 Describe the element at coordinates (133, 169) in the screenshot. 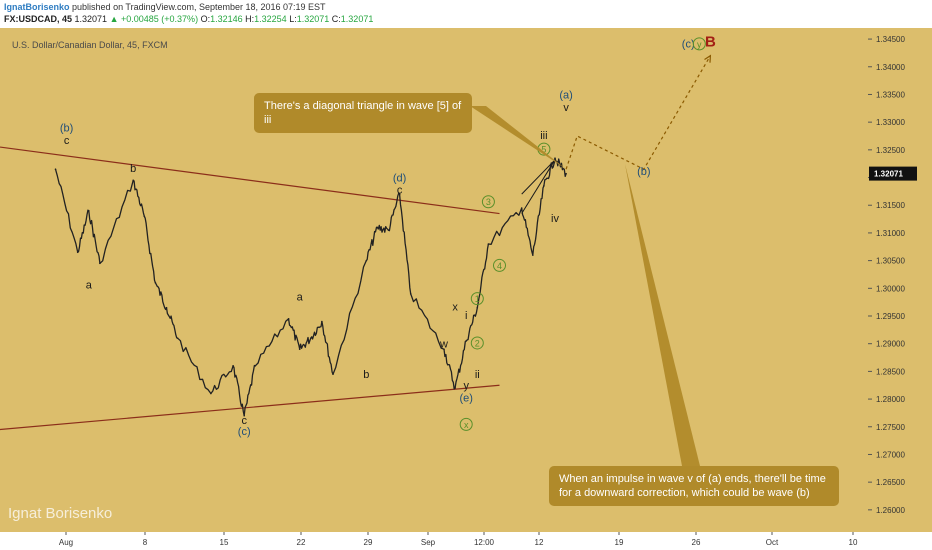

I see `wave-label: b` at that location.